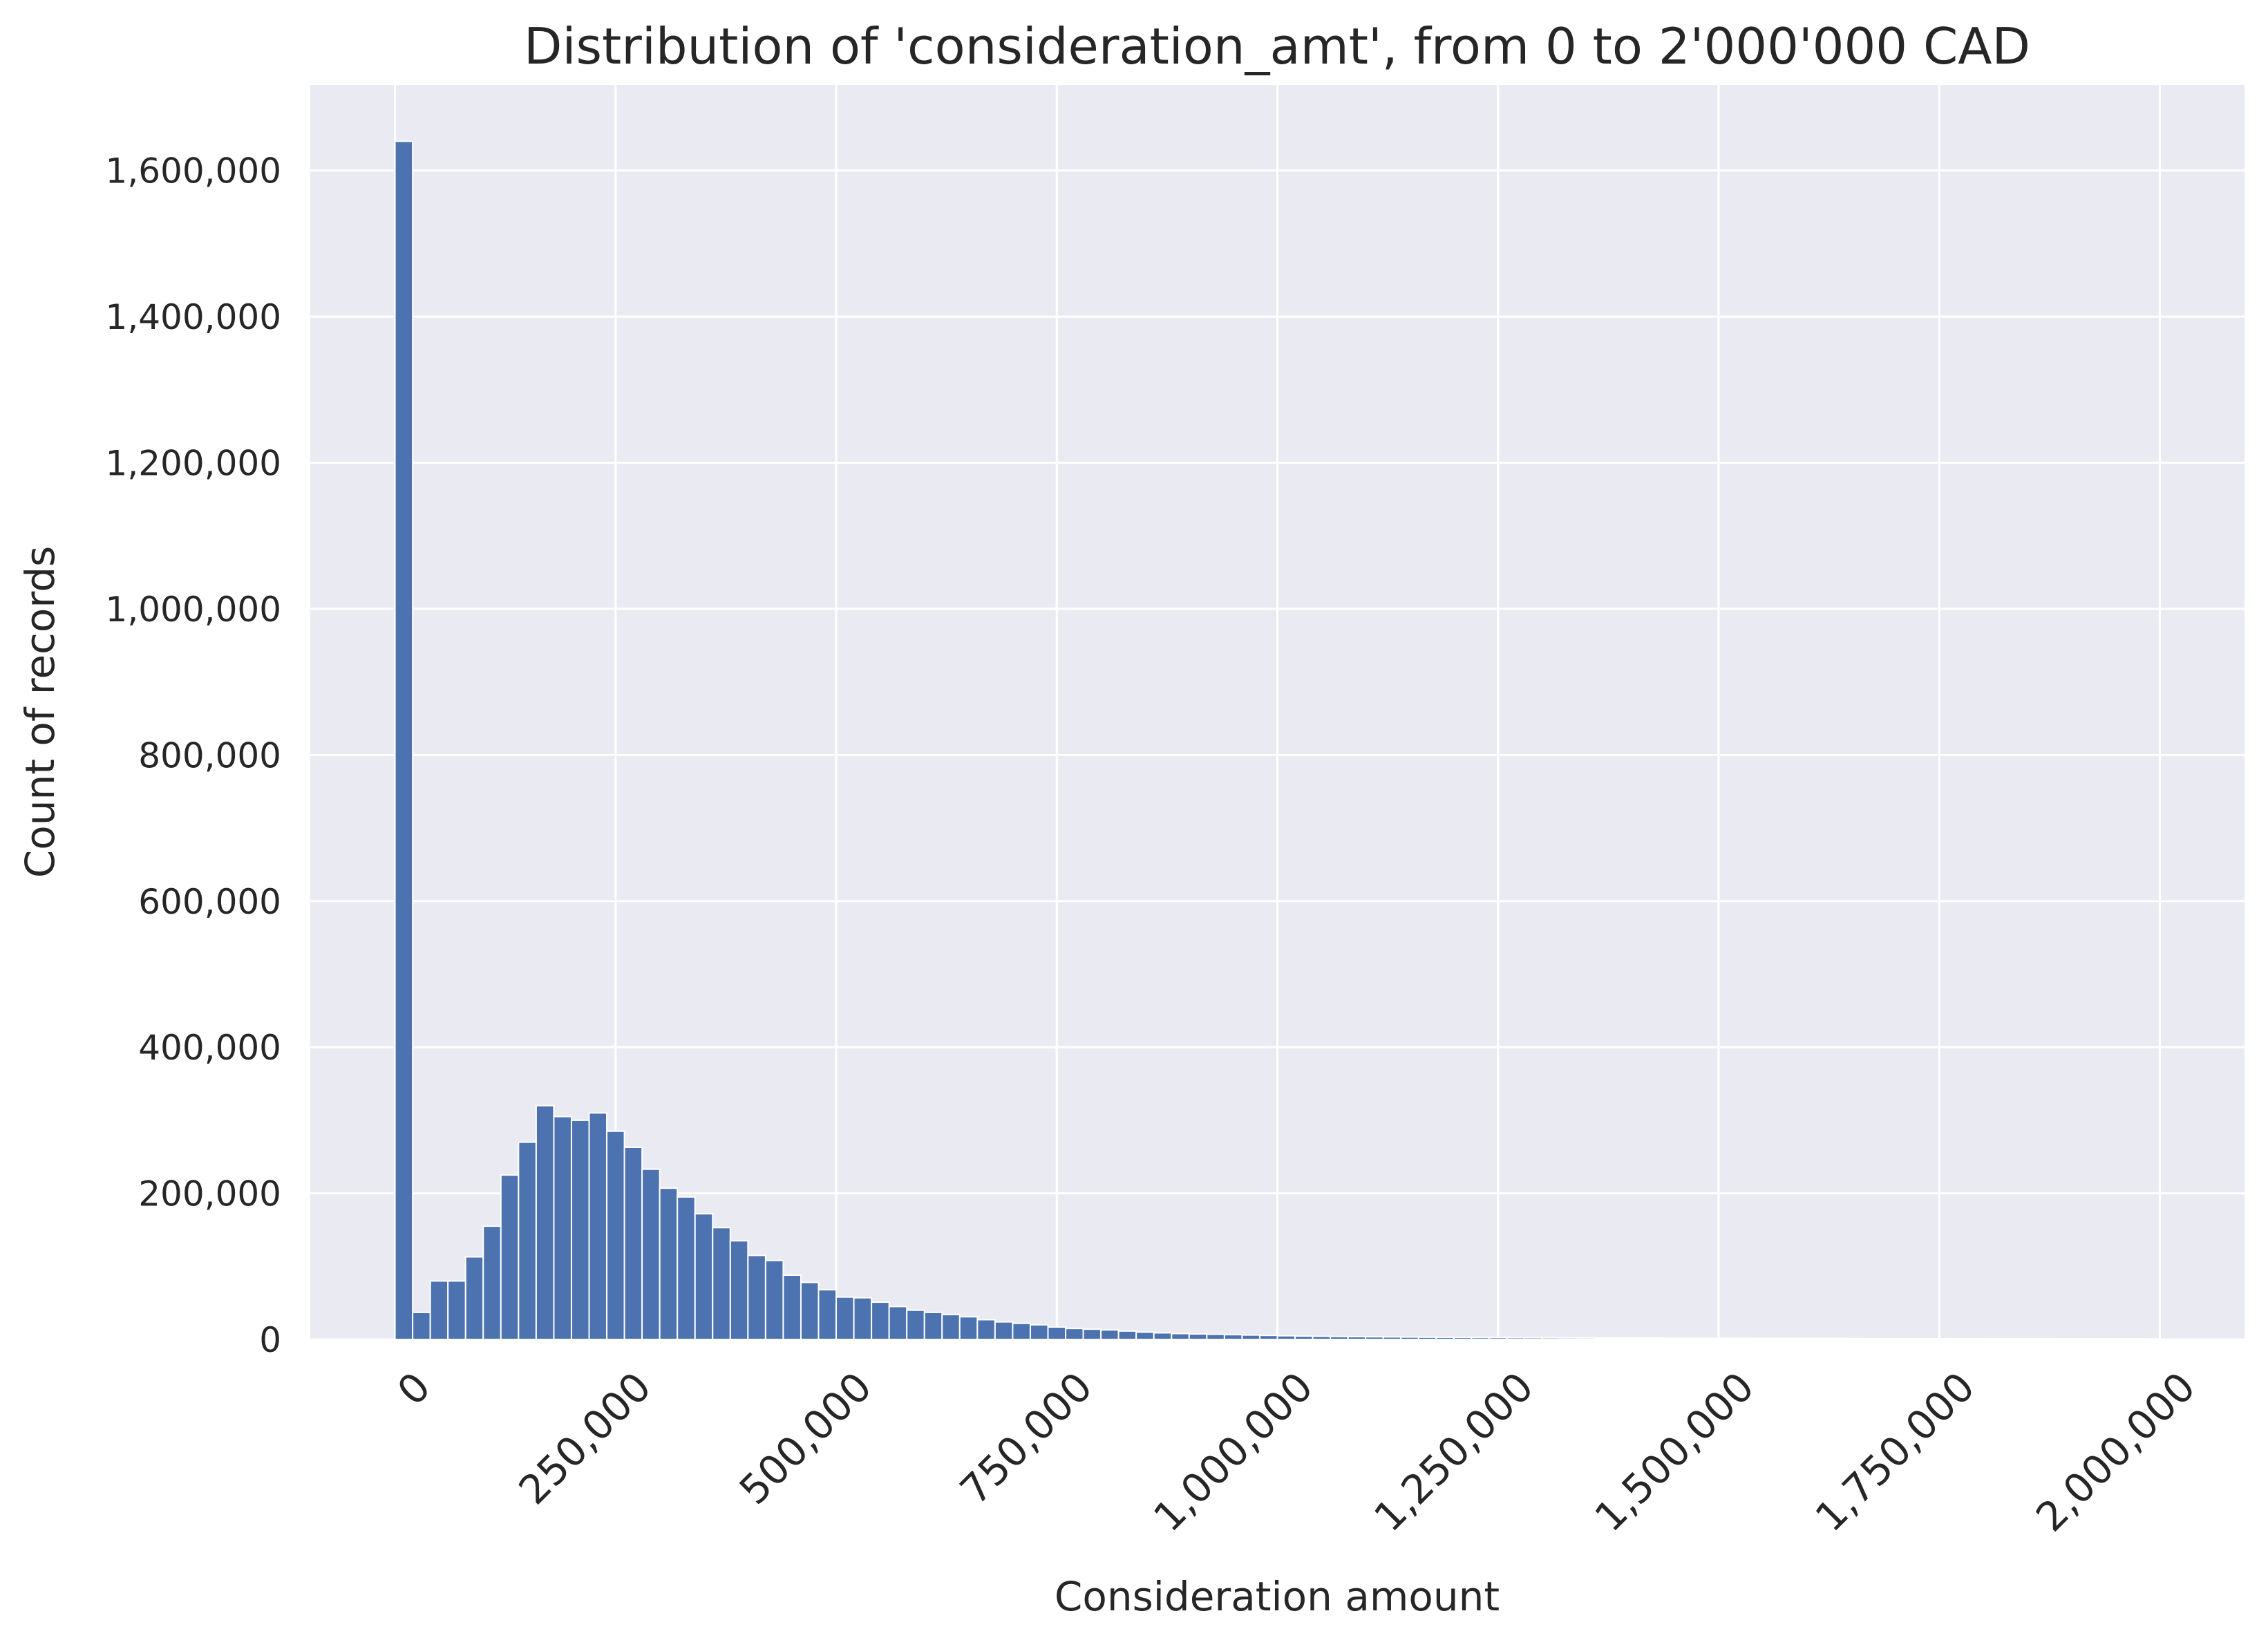 This screenshot has width=2268, height=1638. I want to click on x-axis-label: Consideration amount, so click(1277, 1596).